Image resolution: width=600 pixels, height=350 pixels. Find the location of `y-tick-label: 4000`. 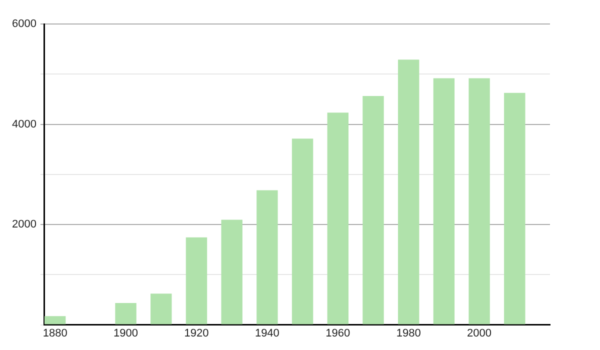

y-tick-label: 4000 is located at coordinates (24, 124).